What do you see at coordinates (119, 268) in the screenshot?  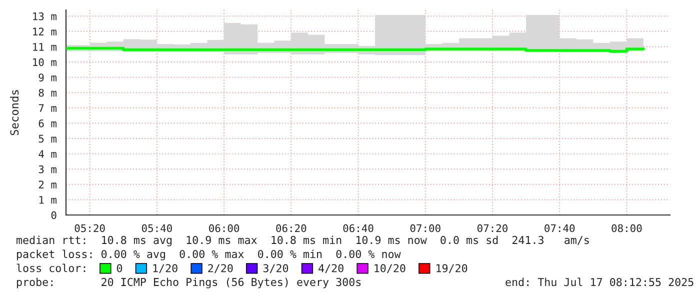 I see `legend-label: 0` at bounding box center [119, 268].